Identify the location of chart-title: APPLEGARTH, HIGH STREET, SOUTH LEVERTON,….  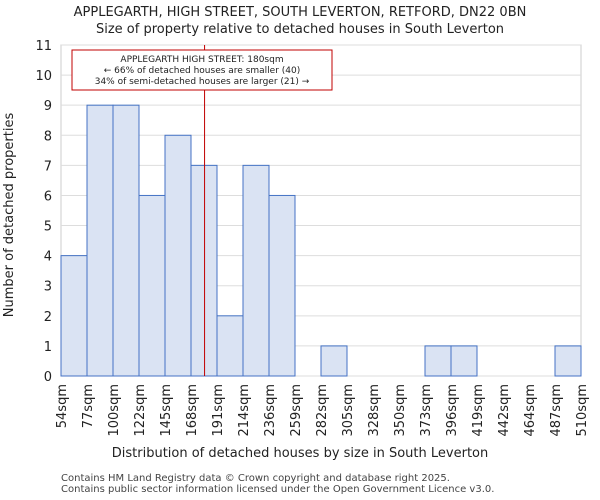
(300, 12).